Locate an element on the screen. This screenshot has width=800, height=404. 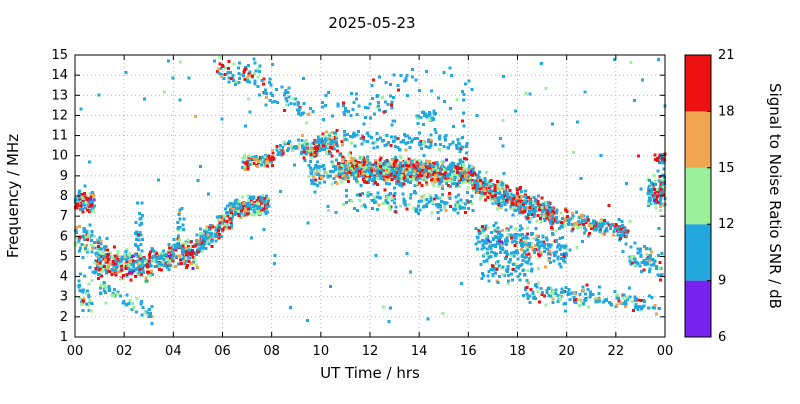
y-tick-label: 4 is located at coordinates (64, 277).